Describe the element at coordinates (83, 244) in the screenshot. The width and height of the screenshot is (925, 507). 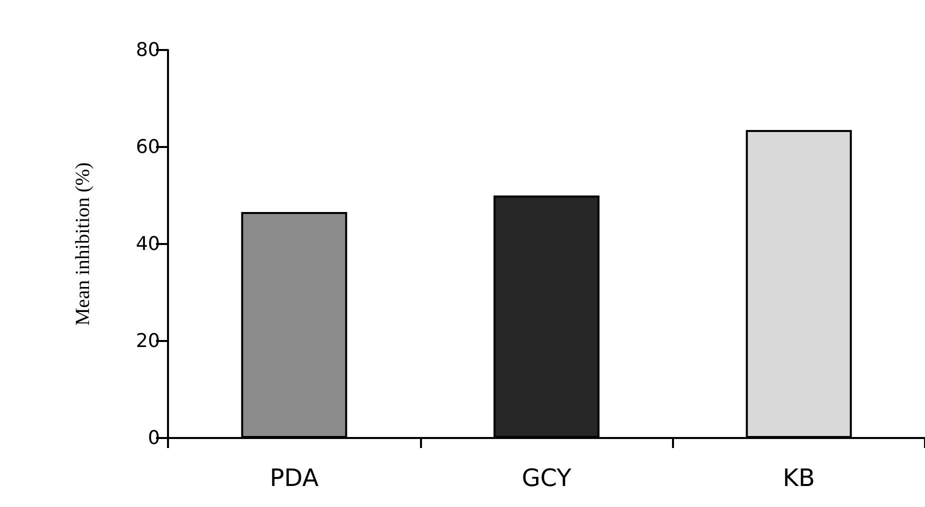
I see `y-axis-title: Mean inhibition (%)` at that location.